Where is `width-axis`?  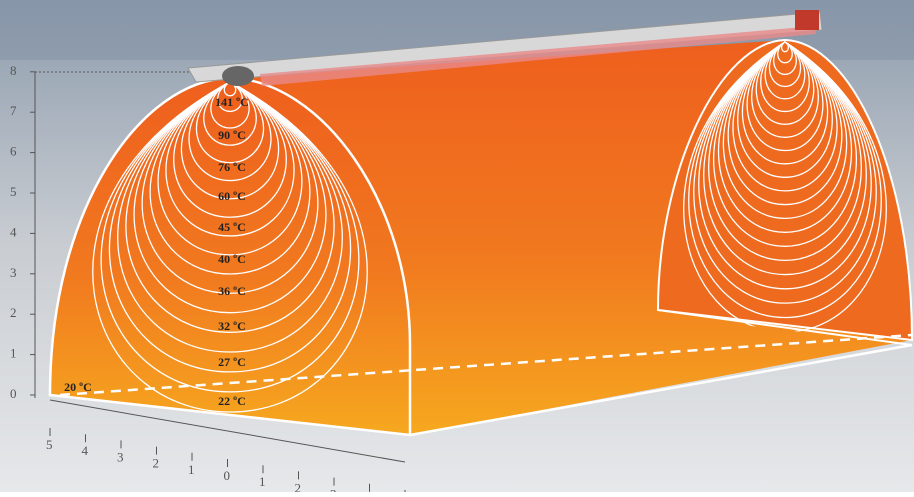 width-axis is located at coordinates (227, 431).